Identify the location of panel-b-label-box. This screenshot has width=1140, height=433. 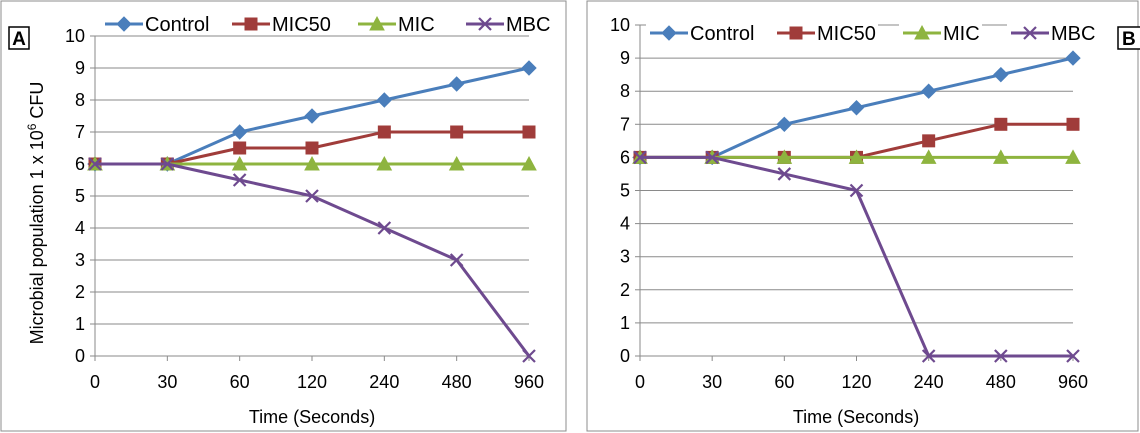
(1128, 38).